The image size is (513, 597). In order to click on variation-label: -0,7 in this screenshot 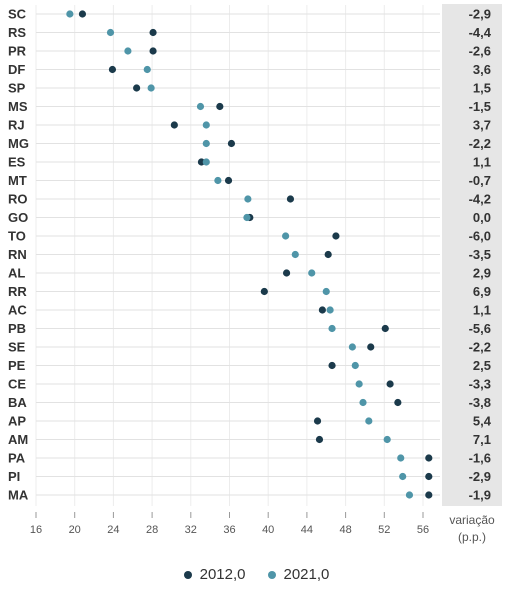, I will do `click(480, 180)`.